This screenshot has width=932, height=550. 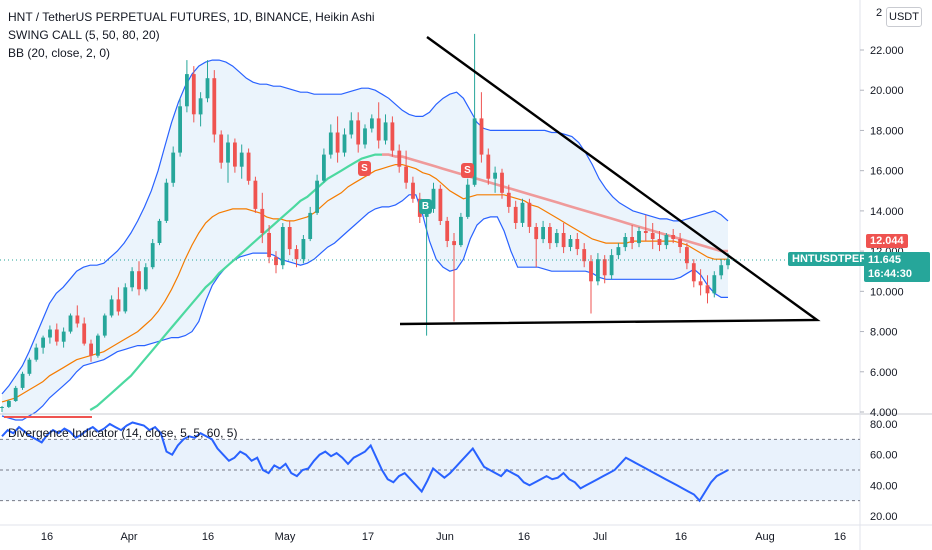 What do you see at coordinates (833, 259) in the screenshot?
I see `symbol-tag: HNTUSDTPERP` at bounding box center [833, 259].